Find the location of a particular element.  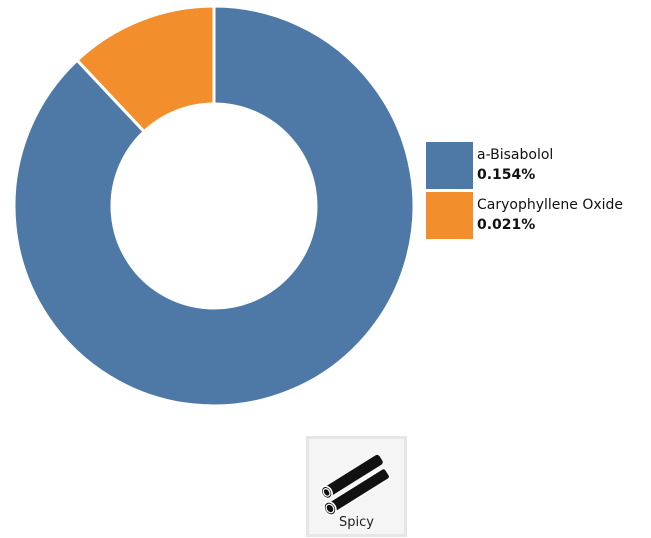

legend-item-caryophyllene-oxide: Caryophyllene Oxide 0.021% is located at coordinates (538, 216).